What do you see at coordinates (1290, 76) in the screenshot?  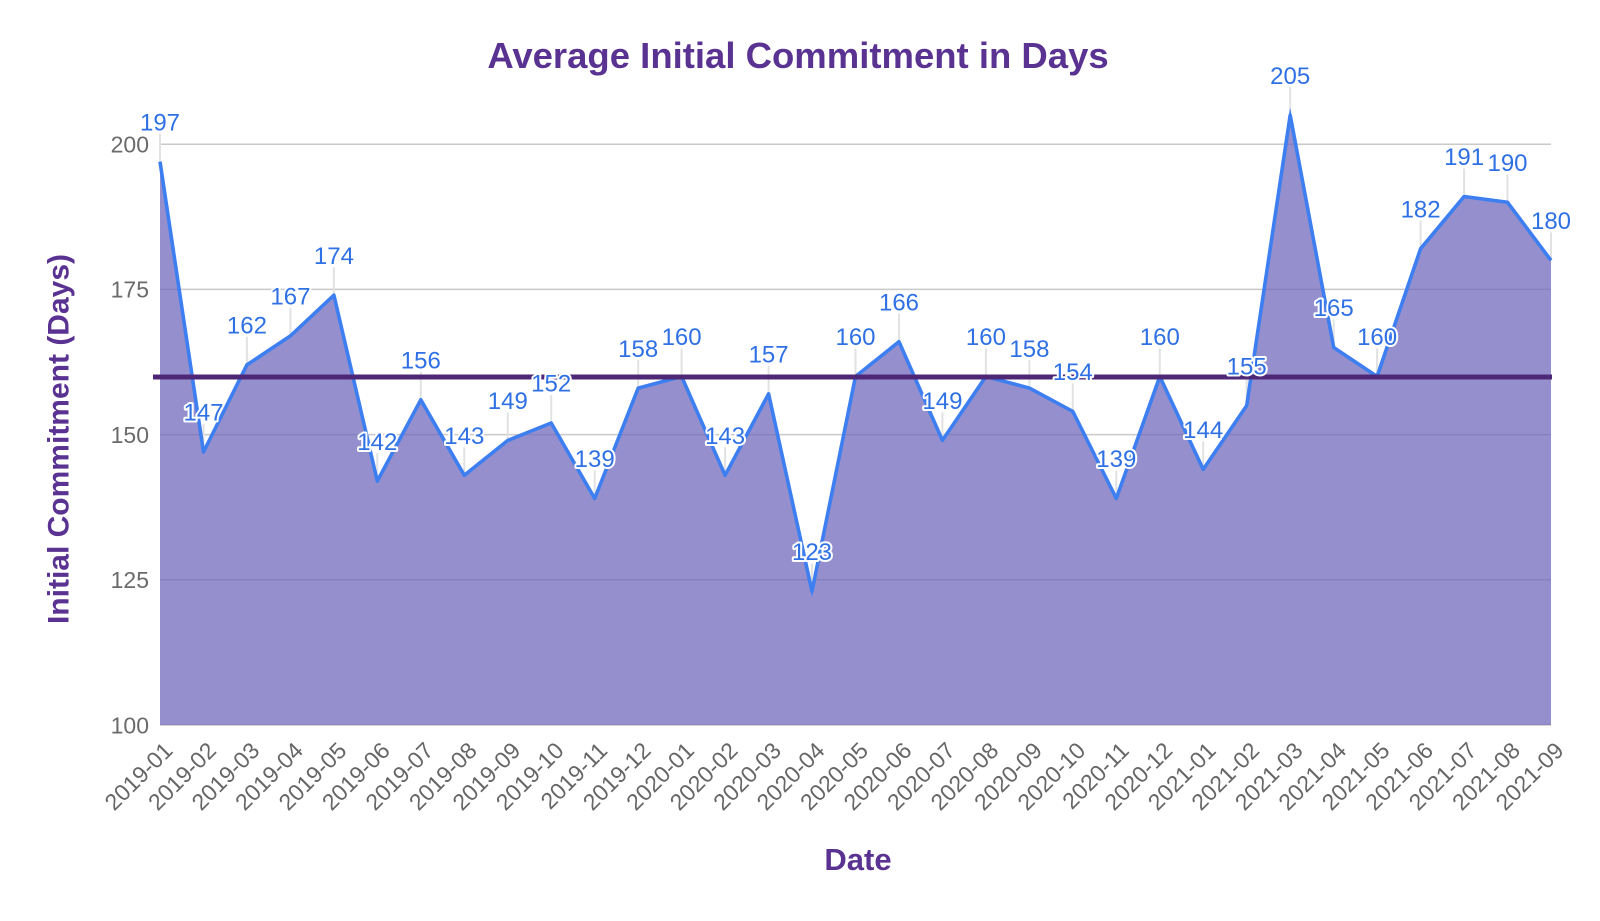 I see `svg-text: 205` at bounding box center [1290, 76].